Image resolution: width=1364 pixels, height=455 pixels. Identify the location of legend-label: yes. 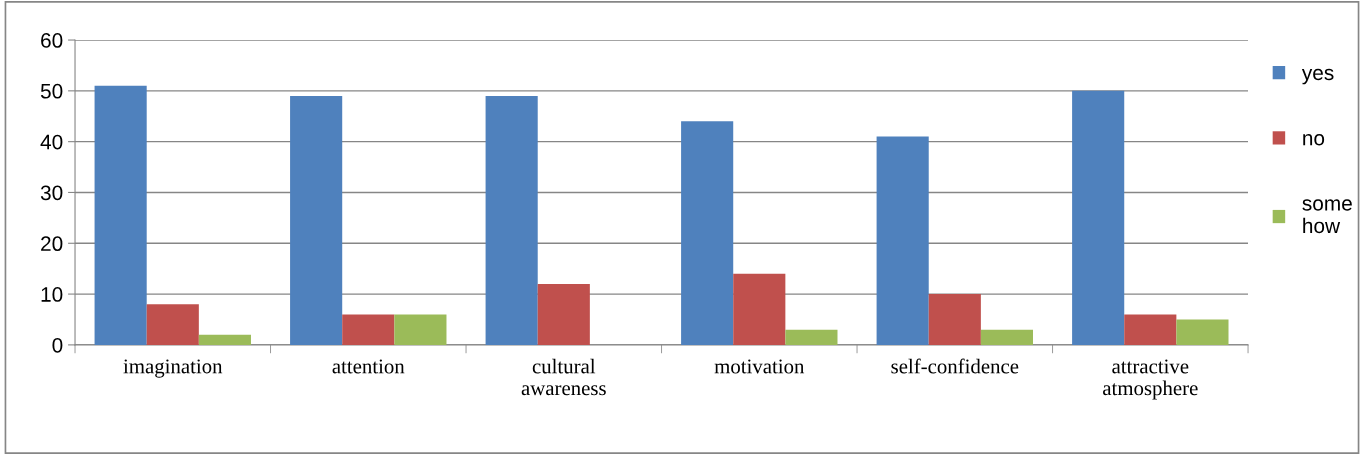
(1317, 76).